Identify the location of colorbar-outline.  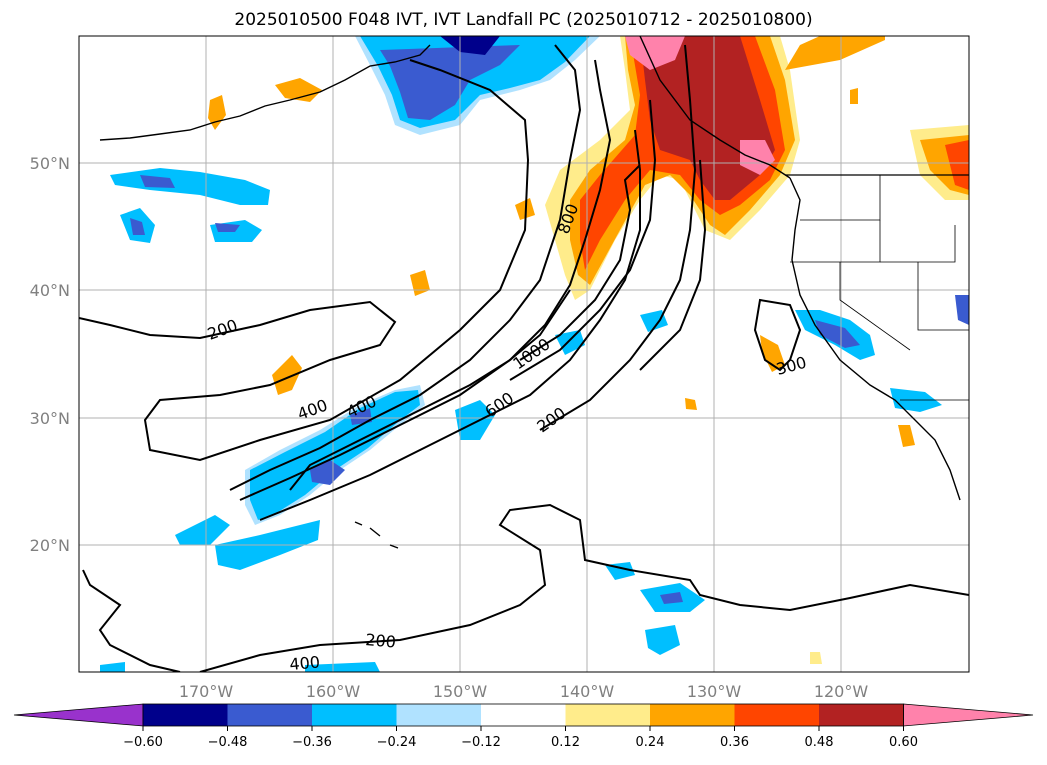
(523, 715).